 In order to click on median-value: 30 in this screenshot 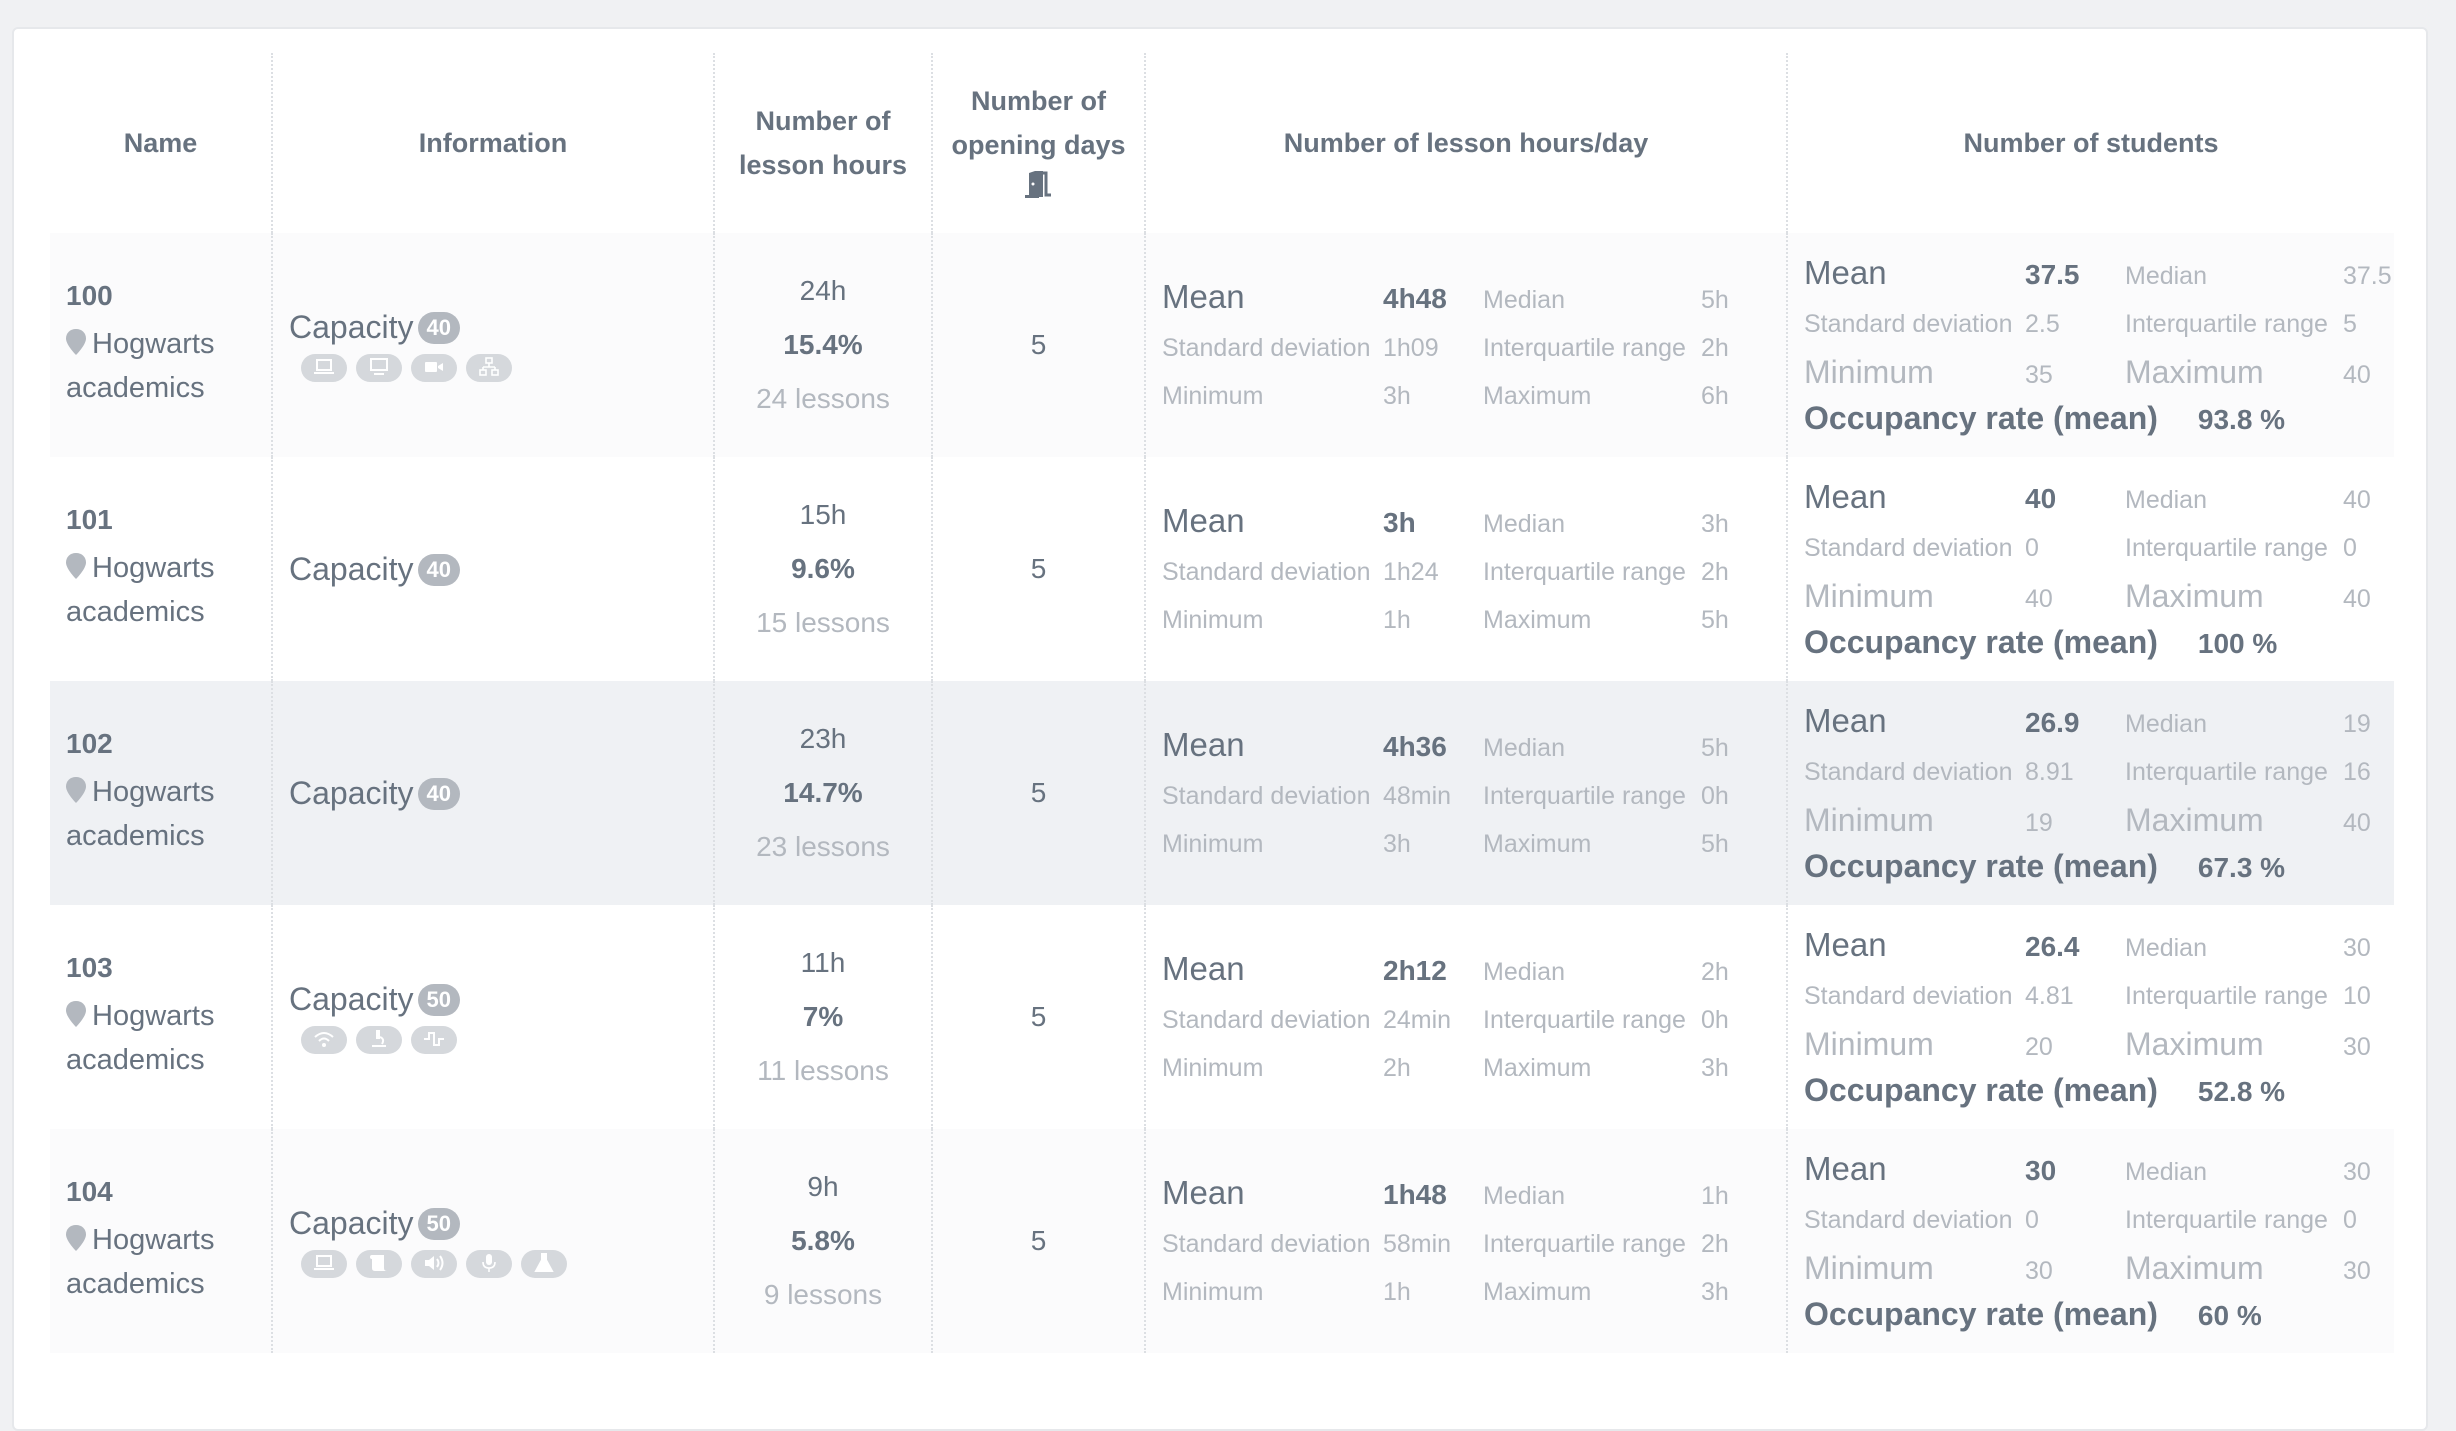, I will do `click(2357, 1171)`.